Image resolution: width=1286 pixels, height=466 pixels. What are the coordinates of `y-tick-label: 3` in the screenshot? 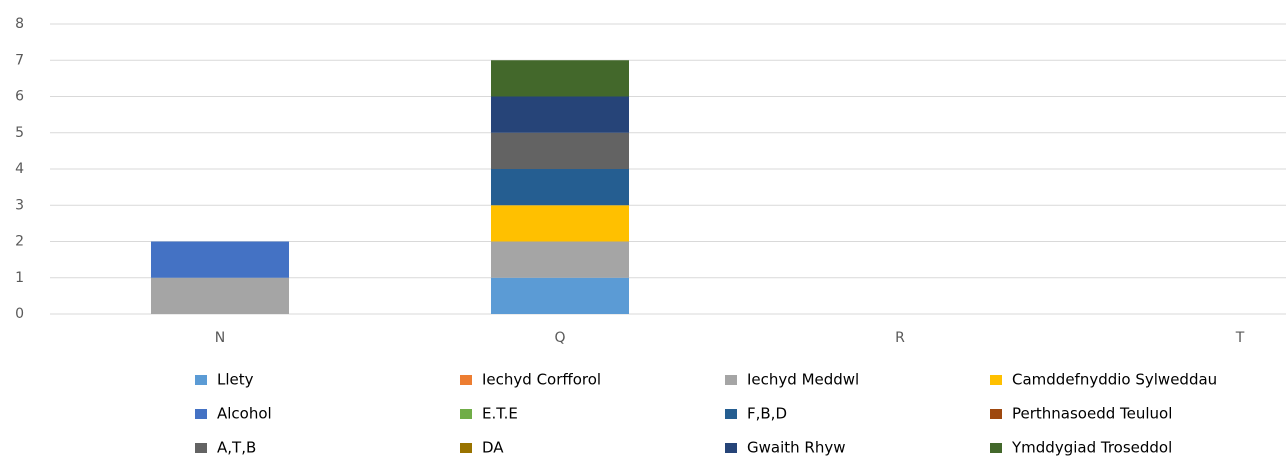 It's located at (19, 205).